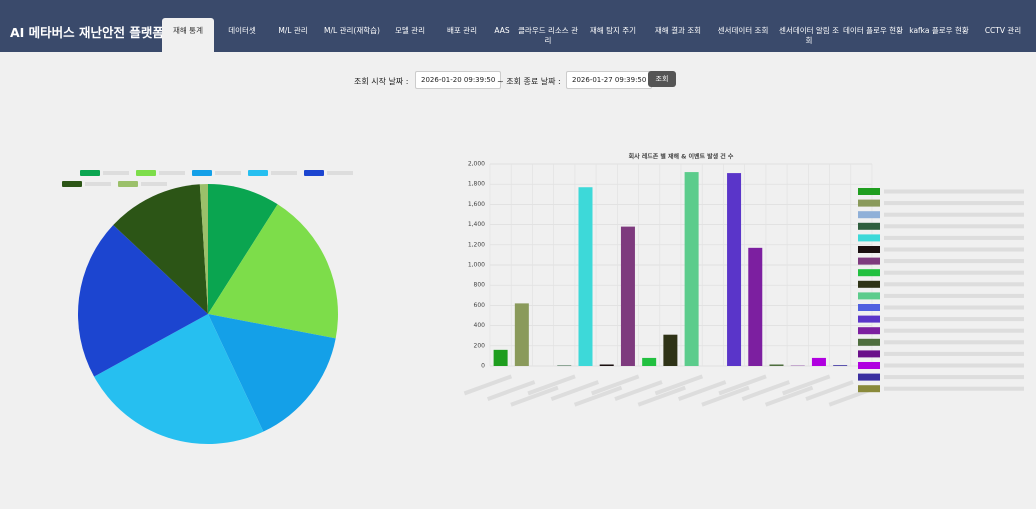 The height and width of the screenshot is (509, 1036). Describe the element at coordinates (476, 265) in the screenshot. I see `y-tick-label: 1,000` at that location.